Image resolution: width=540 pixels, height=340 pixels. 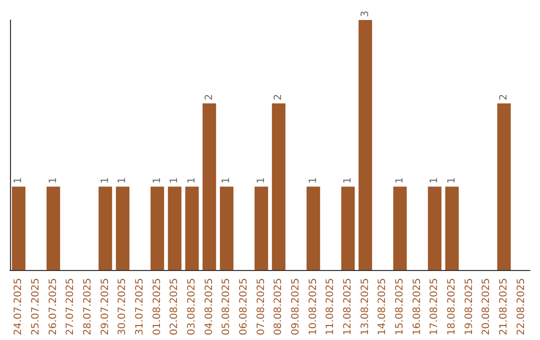 What do you see at coordinates (365, 307) in the screenshot?
I see `x-tick-label: 13.08.2025` at bounding box center [365, 307].